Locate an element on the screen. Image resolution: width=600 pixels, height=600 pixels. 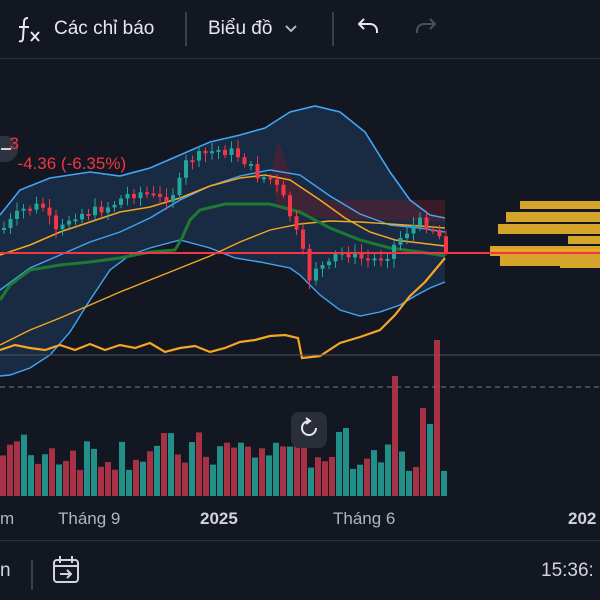
toolbar-divider is located at coordinates (333, 29).